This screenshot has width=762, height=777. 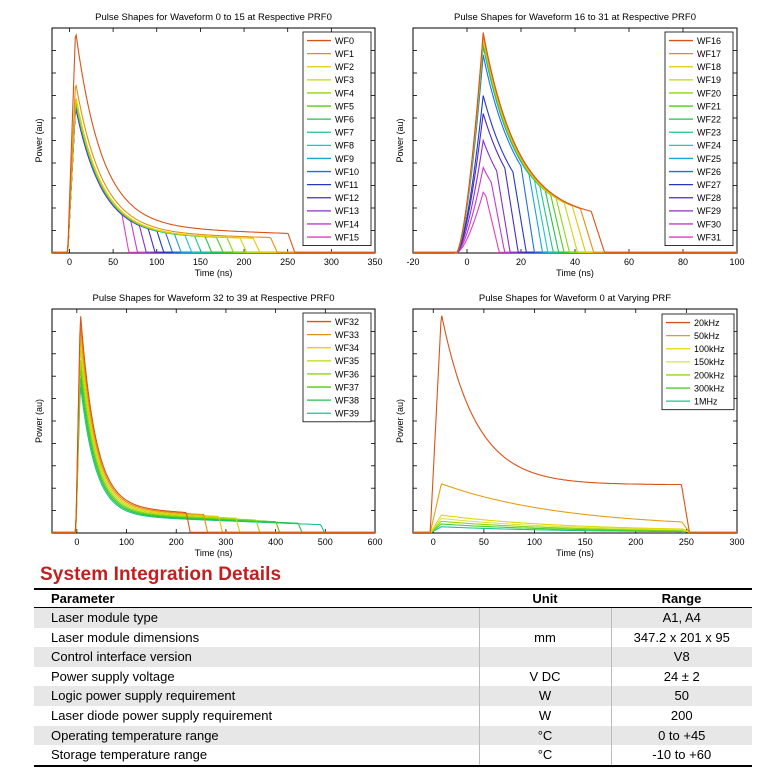 I want to click on legend-label-wf5: WF5, so click(x=344, y=106).